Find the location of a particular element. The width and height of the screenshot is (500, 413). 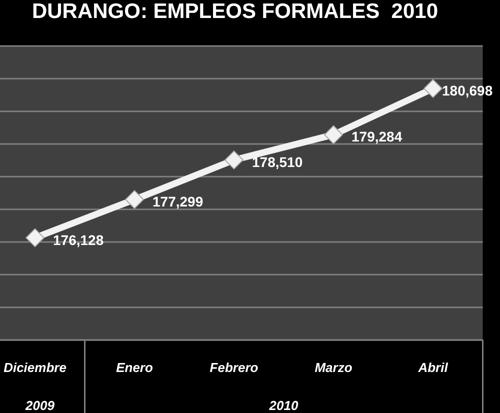

data-label: 179,284 is located at coordinates (377, 136).